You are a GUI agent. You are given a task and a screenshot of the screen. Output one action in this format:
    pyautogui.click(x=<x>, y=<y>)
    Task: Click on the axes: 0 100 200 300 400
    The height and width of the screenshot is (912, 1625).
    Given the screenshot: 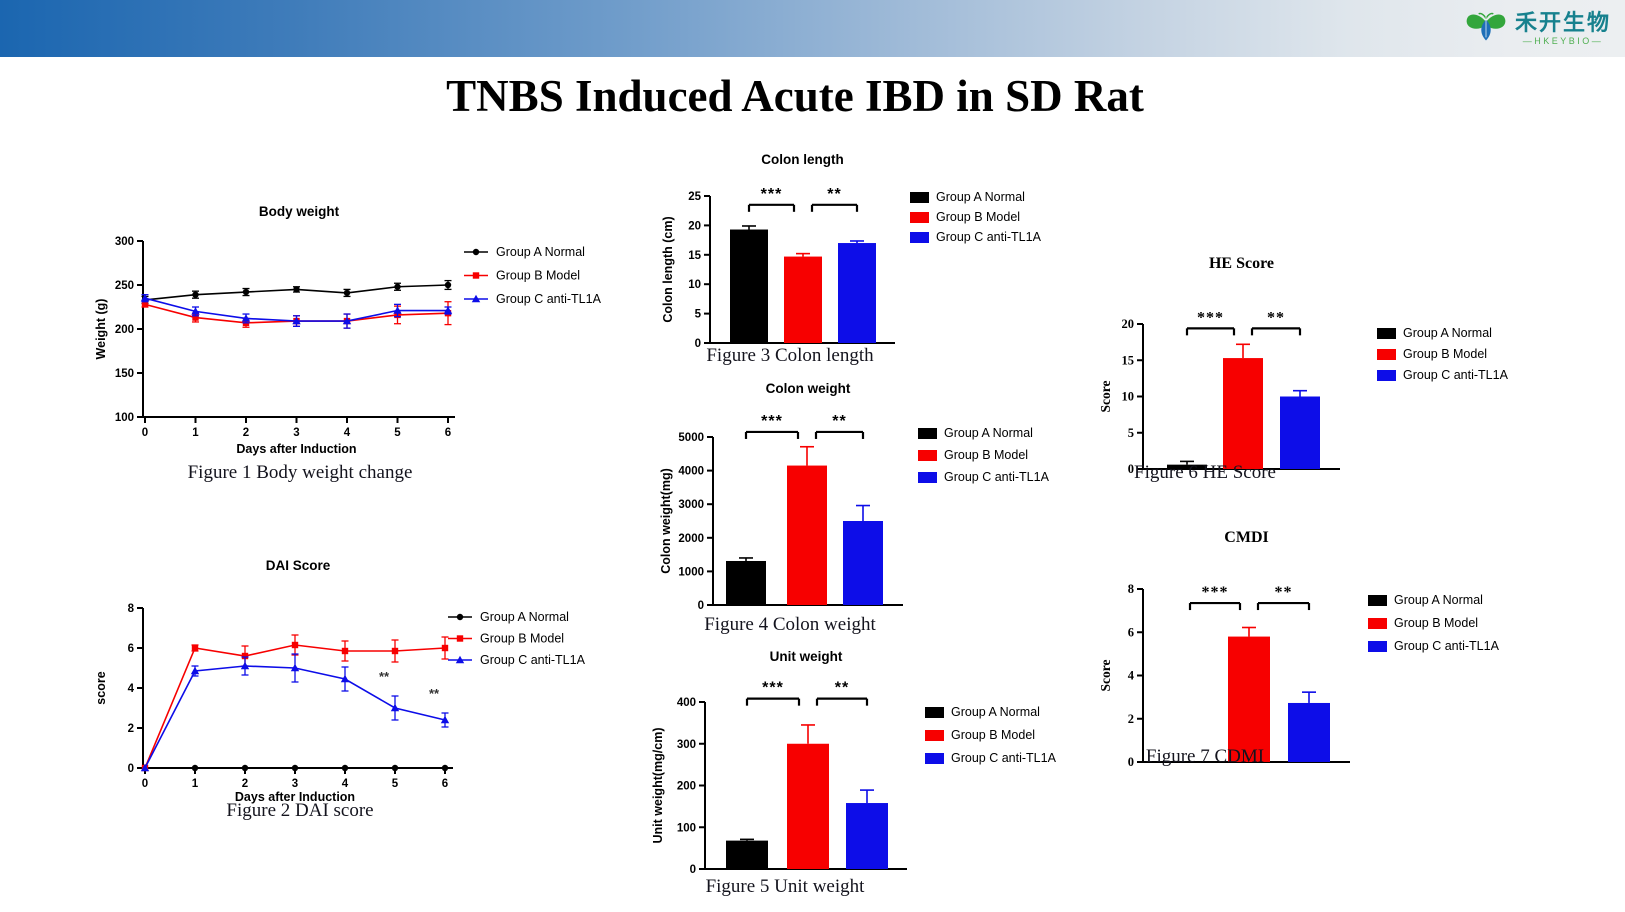 What is the action you would take?
    pyautogui.click(x=792, y=786)
    